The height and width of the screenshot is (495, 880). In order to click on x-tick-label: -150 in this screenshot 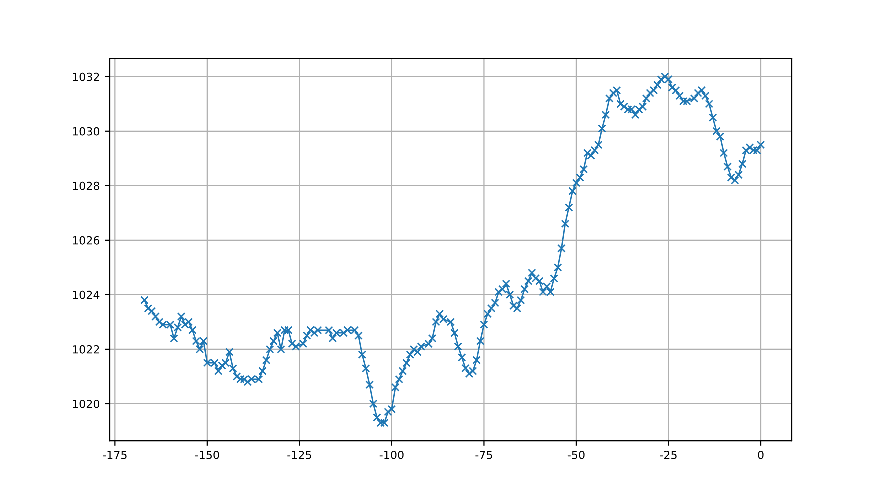, I will do `click(207, 455)`.